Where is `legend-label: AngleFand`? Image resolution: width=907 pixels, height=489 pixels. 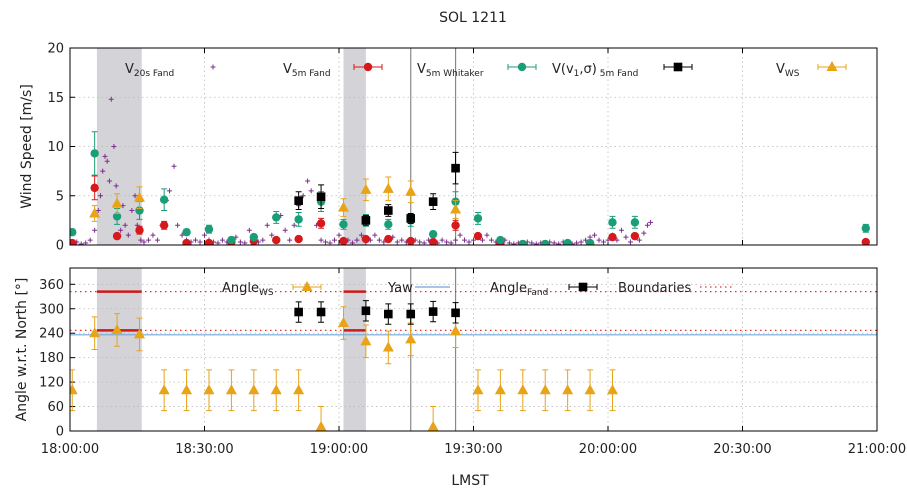
legend-label: AngleFand is located at coordinates (519, 289).